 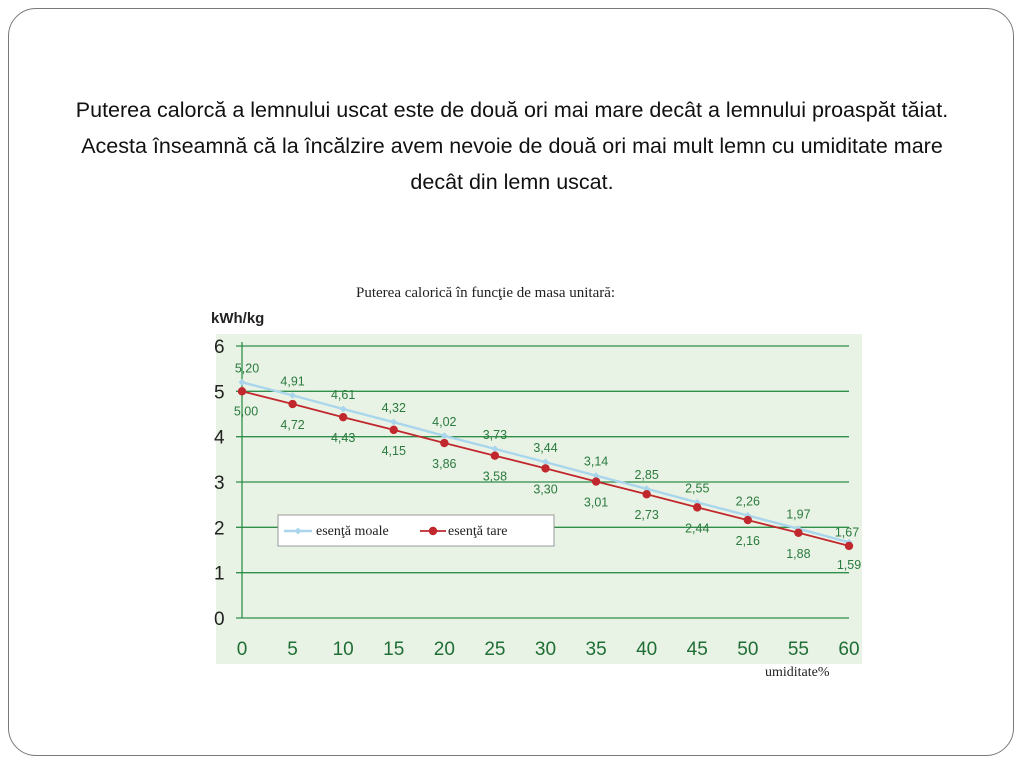 I want to click on x-tick-label: 60, so click(x=848, y=649).